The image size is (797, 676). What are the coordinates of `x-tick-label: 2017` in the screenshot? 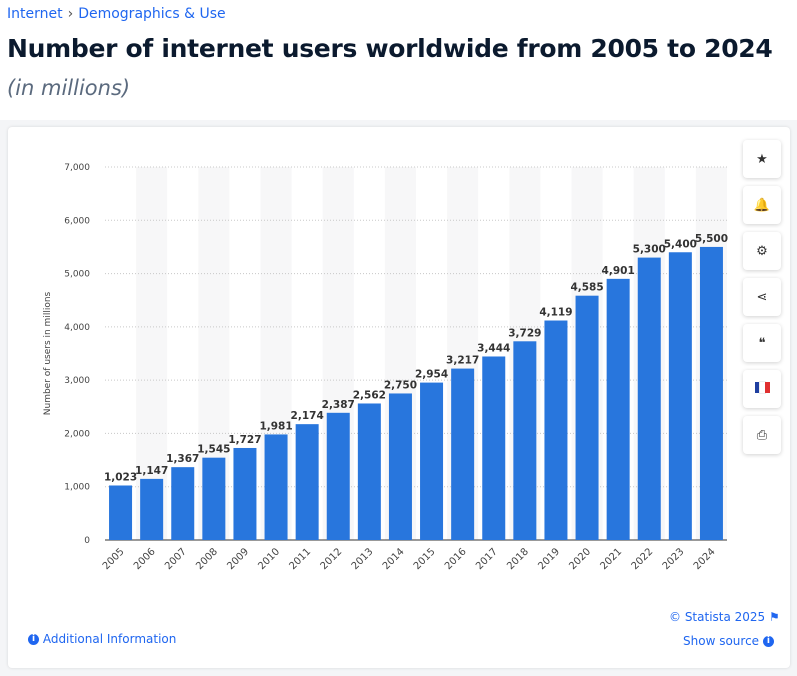 It's located at (487, 559).